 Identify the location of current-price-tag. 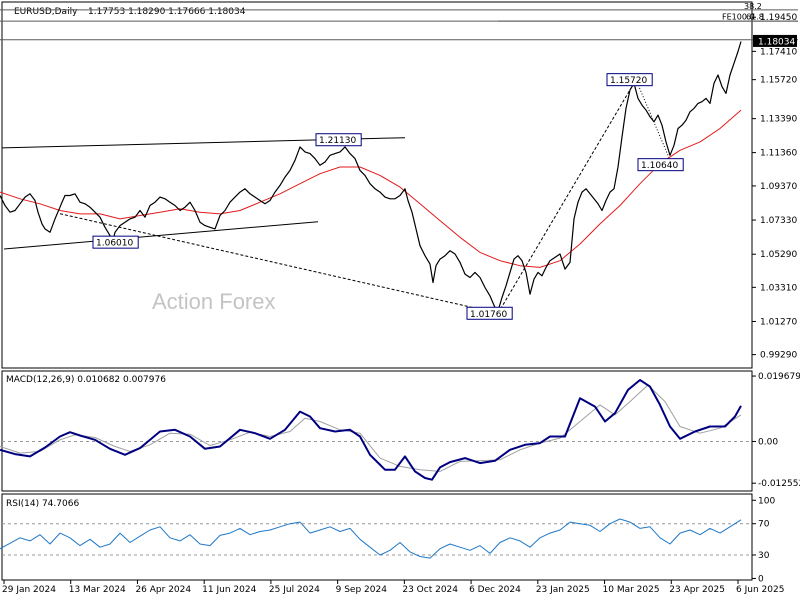
(775, 40).